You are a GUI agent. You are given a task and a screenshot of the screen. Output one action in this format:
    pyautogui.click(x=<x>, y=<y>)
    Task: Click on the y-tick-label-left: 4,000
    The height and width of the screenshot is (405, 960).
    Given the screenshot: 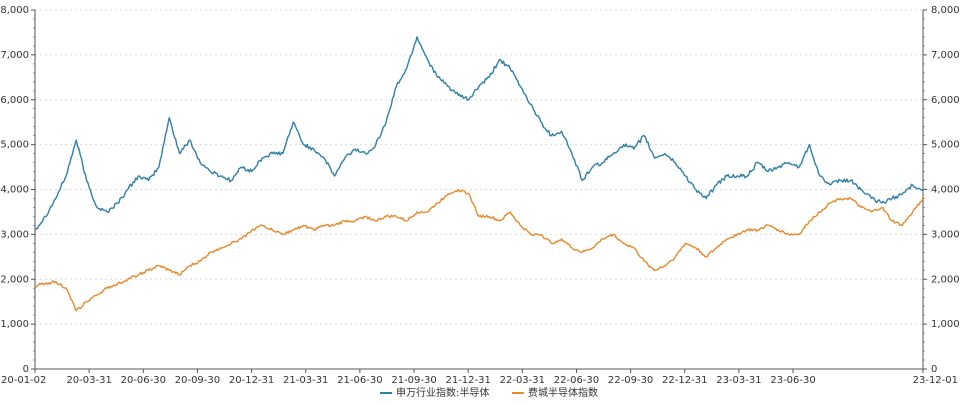 What is the action you would take?
    pyautogui.click(x=14, y=190)
    